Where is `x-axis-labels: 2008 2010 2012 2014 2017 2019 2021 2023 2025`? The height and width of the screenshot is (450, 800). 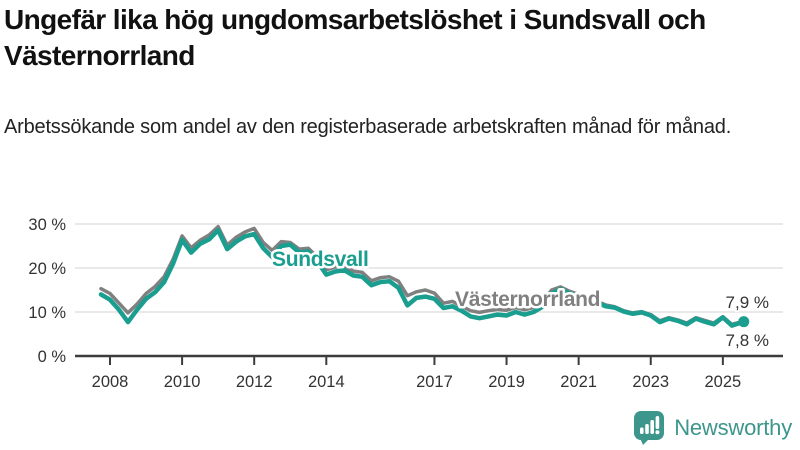 x-axis-labels: 2008 2010 2012 2014 2017 2019 2021 2023 2025 is located at coordinates (417, 382).